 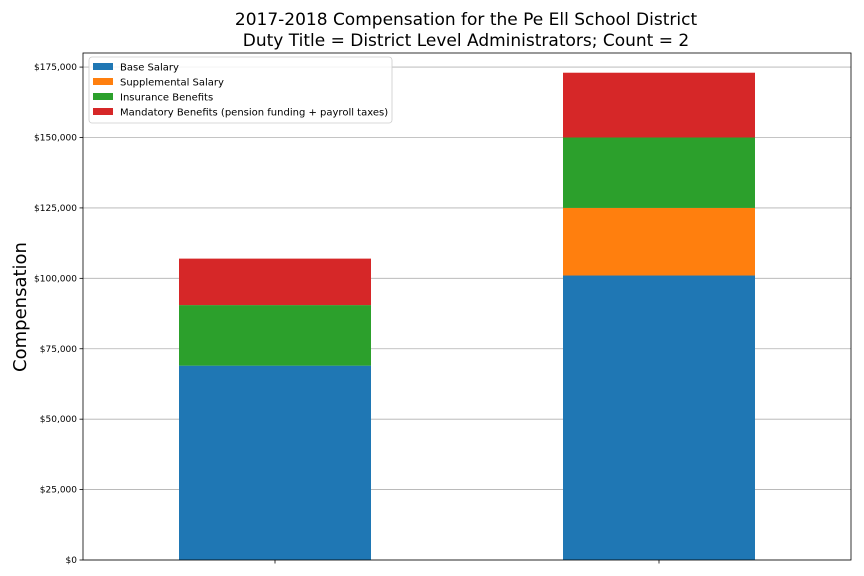 I want to click on legend-entry: Insurance Benefits, so click(x=166, y=98).